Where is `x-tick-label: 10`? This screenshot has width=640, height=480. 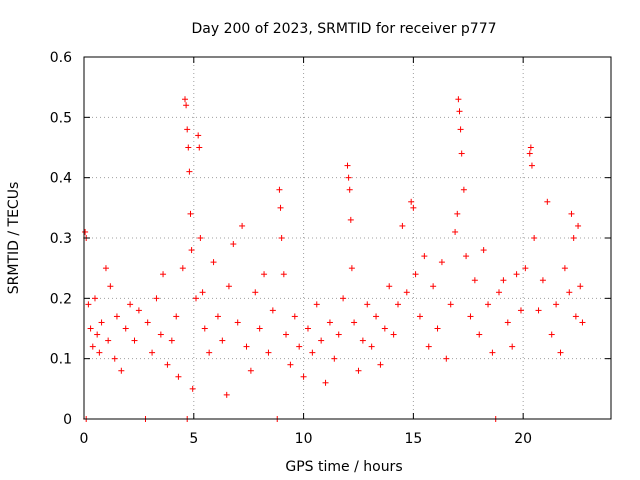 x-tick-label: 10 is located at coordinates (304, 439).